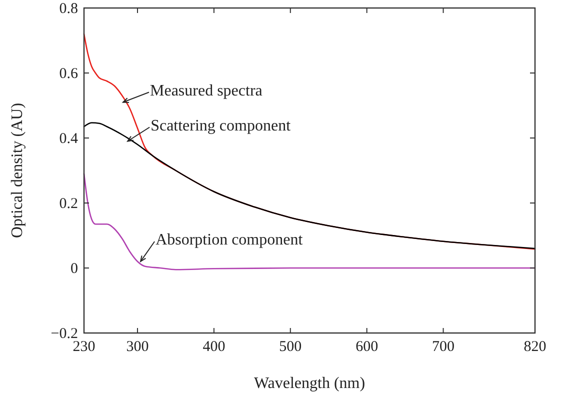  I want to click on x-axis-title: Wavelength (nm), so click(310, 383).